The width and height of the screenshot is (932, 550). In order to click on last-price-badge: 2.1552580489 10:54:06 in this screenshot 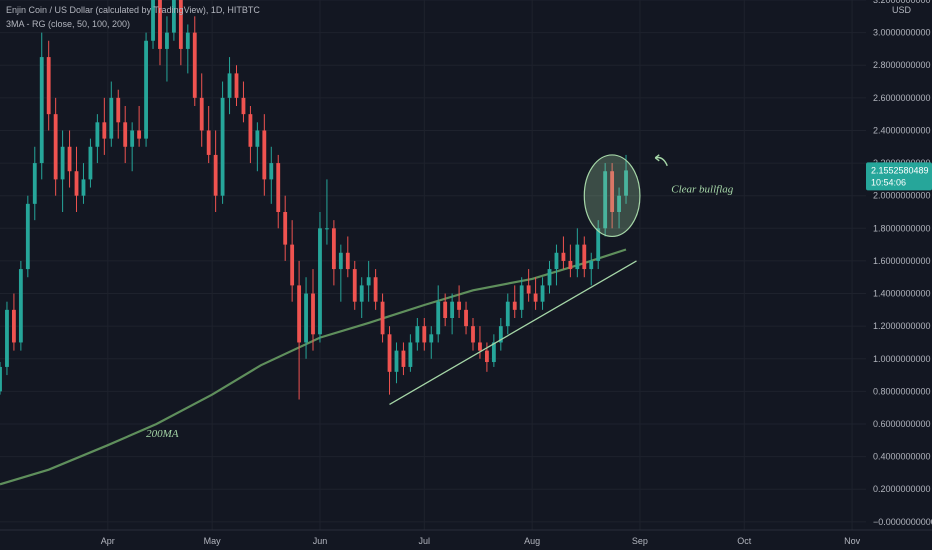, I will do `click(899, 176)`.